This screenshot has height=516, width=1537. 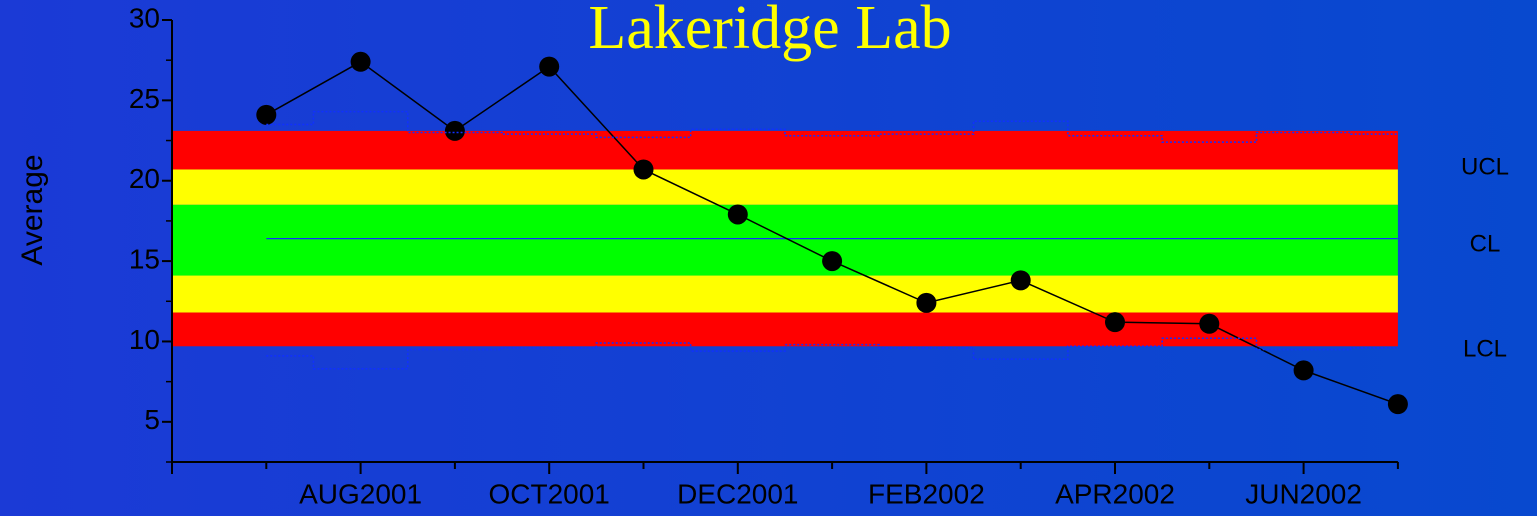 I want to click on y-tick-label: 10, so click(x=144, y=339).